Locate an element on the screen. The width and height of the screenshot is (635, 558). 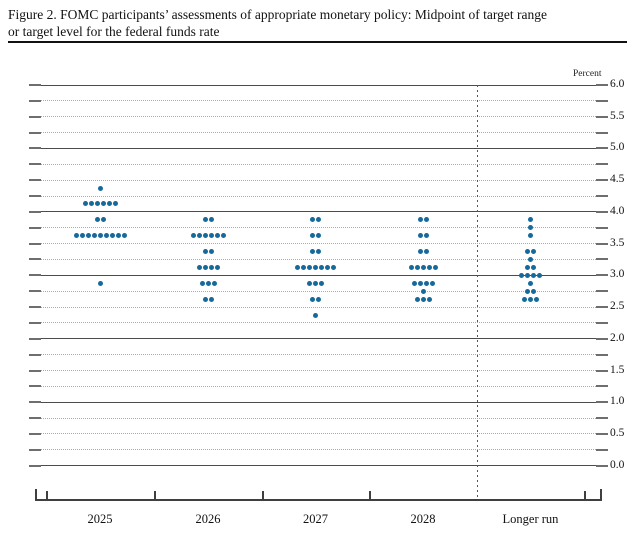
longer-run-separator is located at coordinates (477, 292).